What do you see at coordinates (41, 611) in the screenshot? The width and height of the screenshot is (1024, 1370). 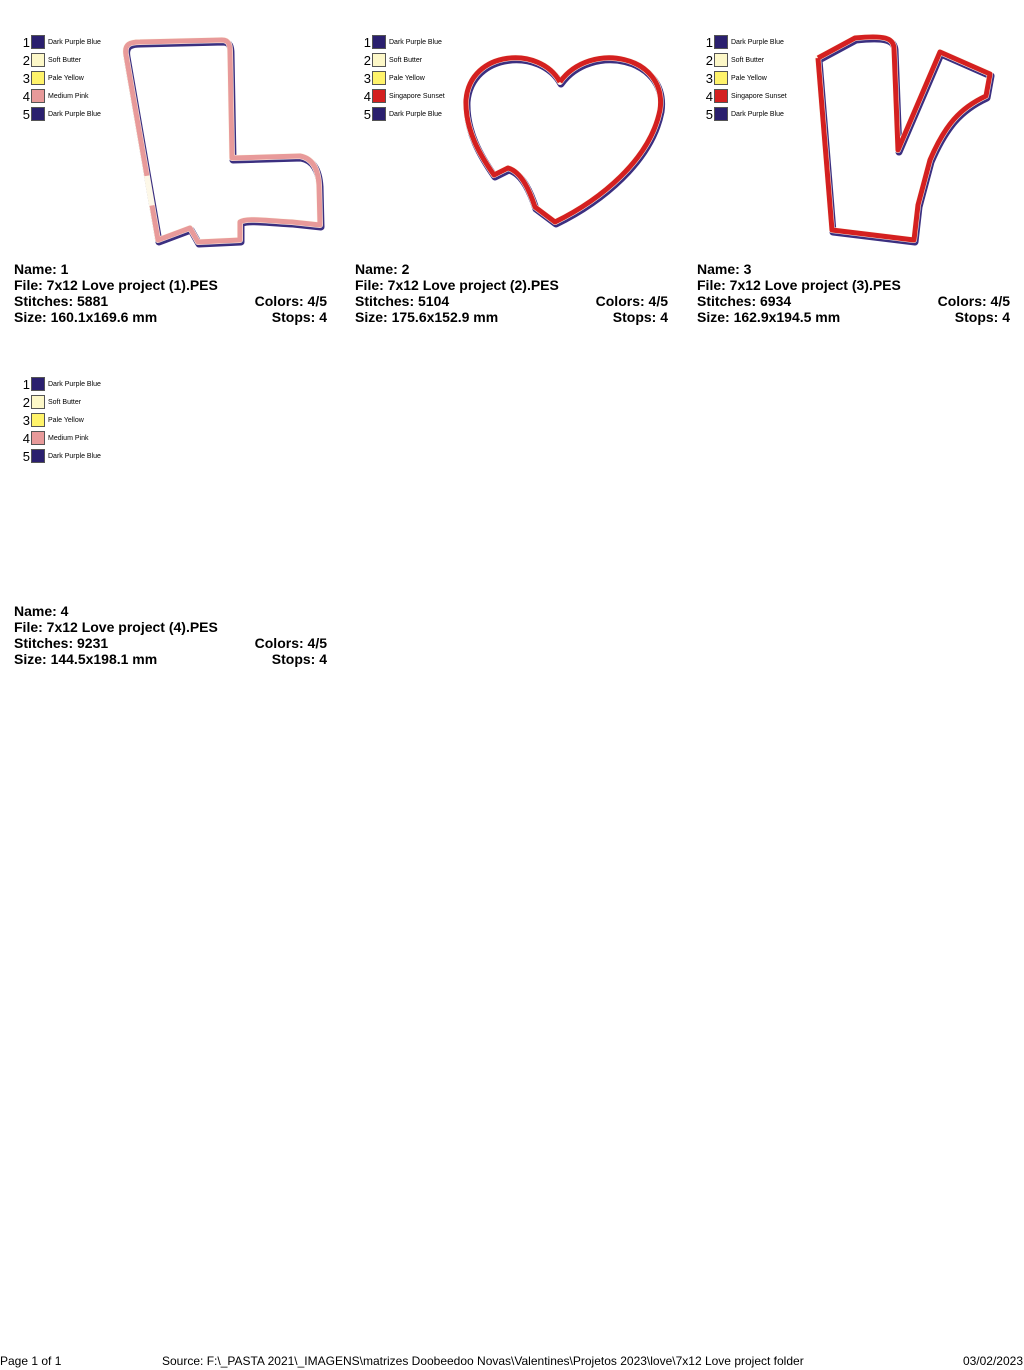 I see `design-name: Name: 4` at bounding box center [41, 611].